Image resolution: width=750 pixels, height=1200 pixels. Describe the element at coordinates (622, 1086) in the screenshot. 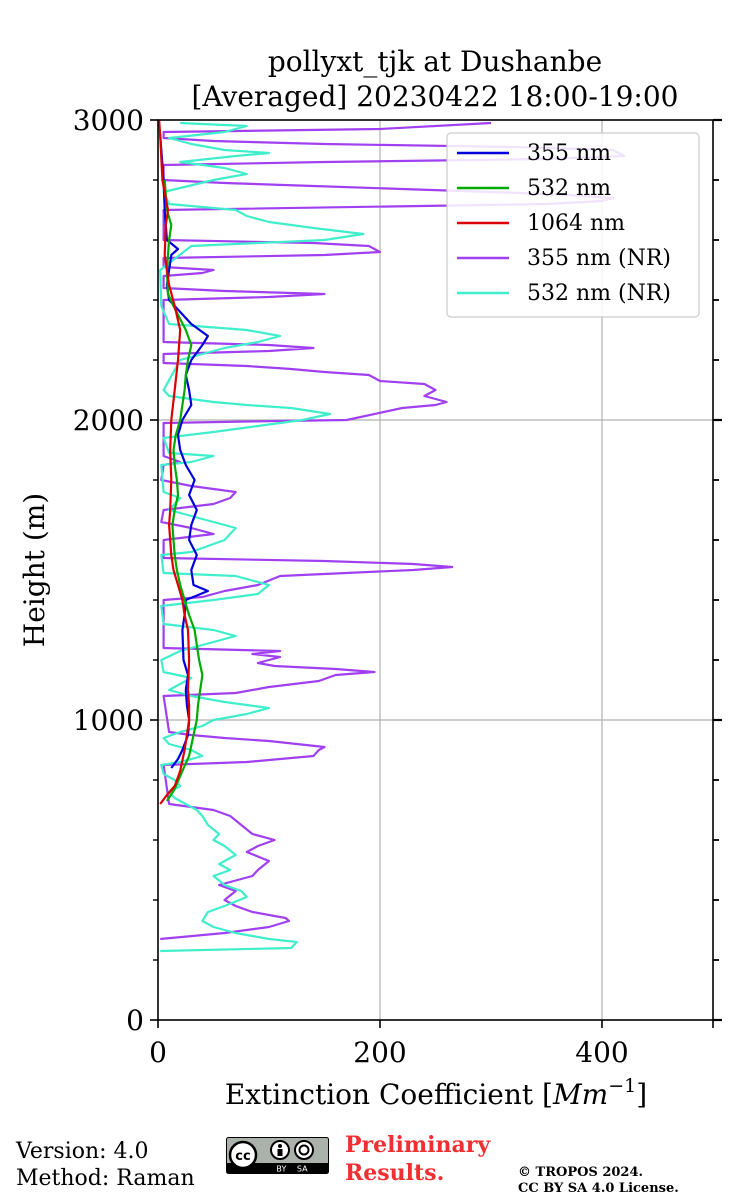

I see `x-axis-label-exp: −1` at that location.